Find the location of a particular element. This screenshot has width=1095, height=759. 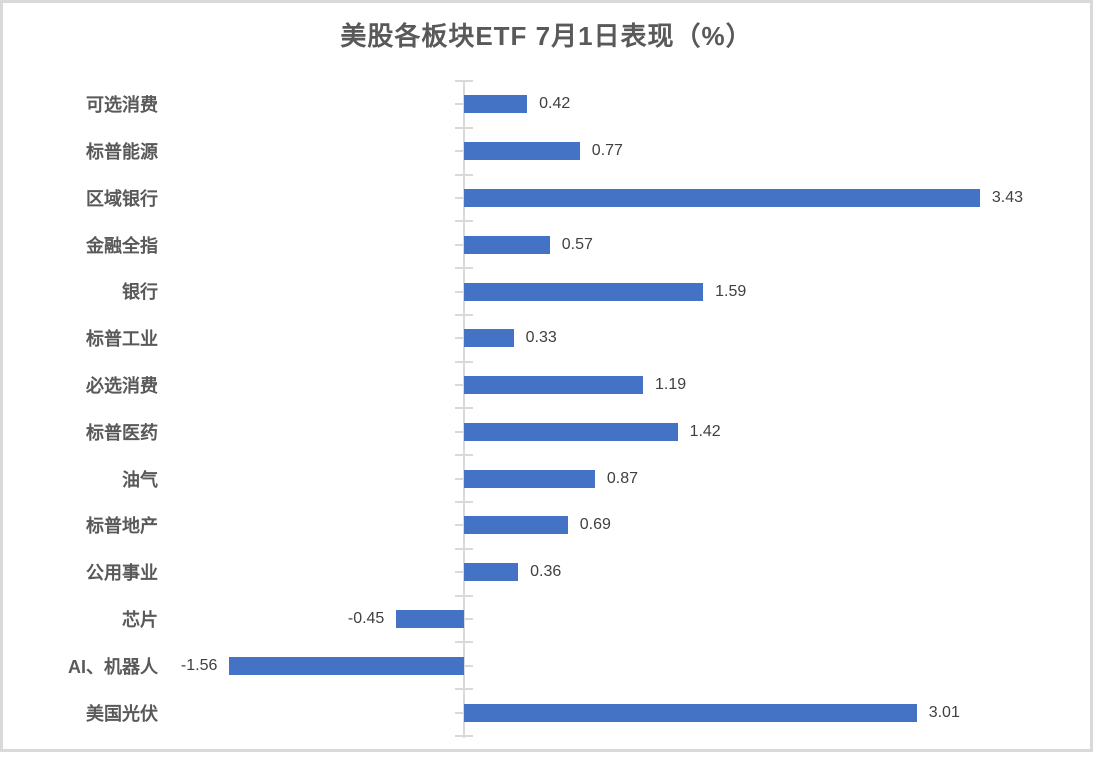

value-label: -1.56 is located at coordinates (199, 665).